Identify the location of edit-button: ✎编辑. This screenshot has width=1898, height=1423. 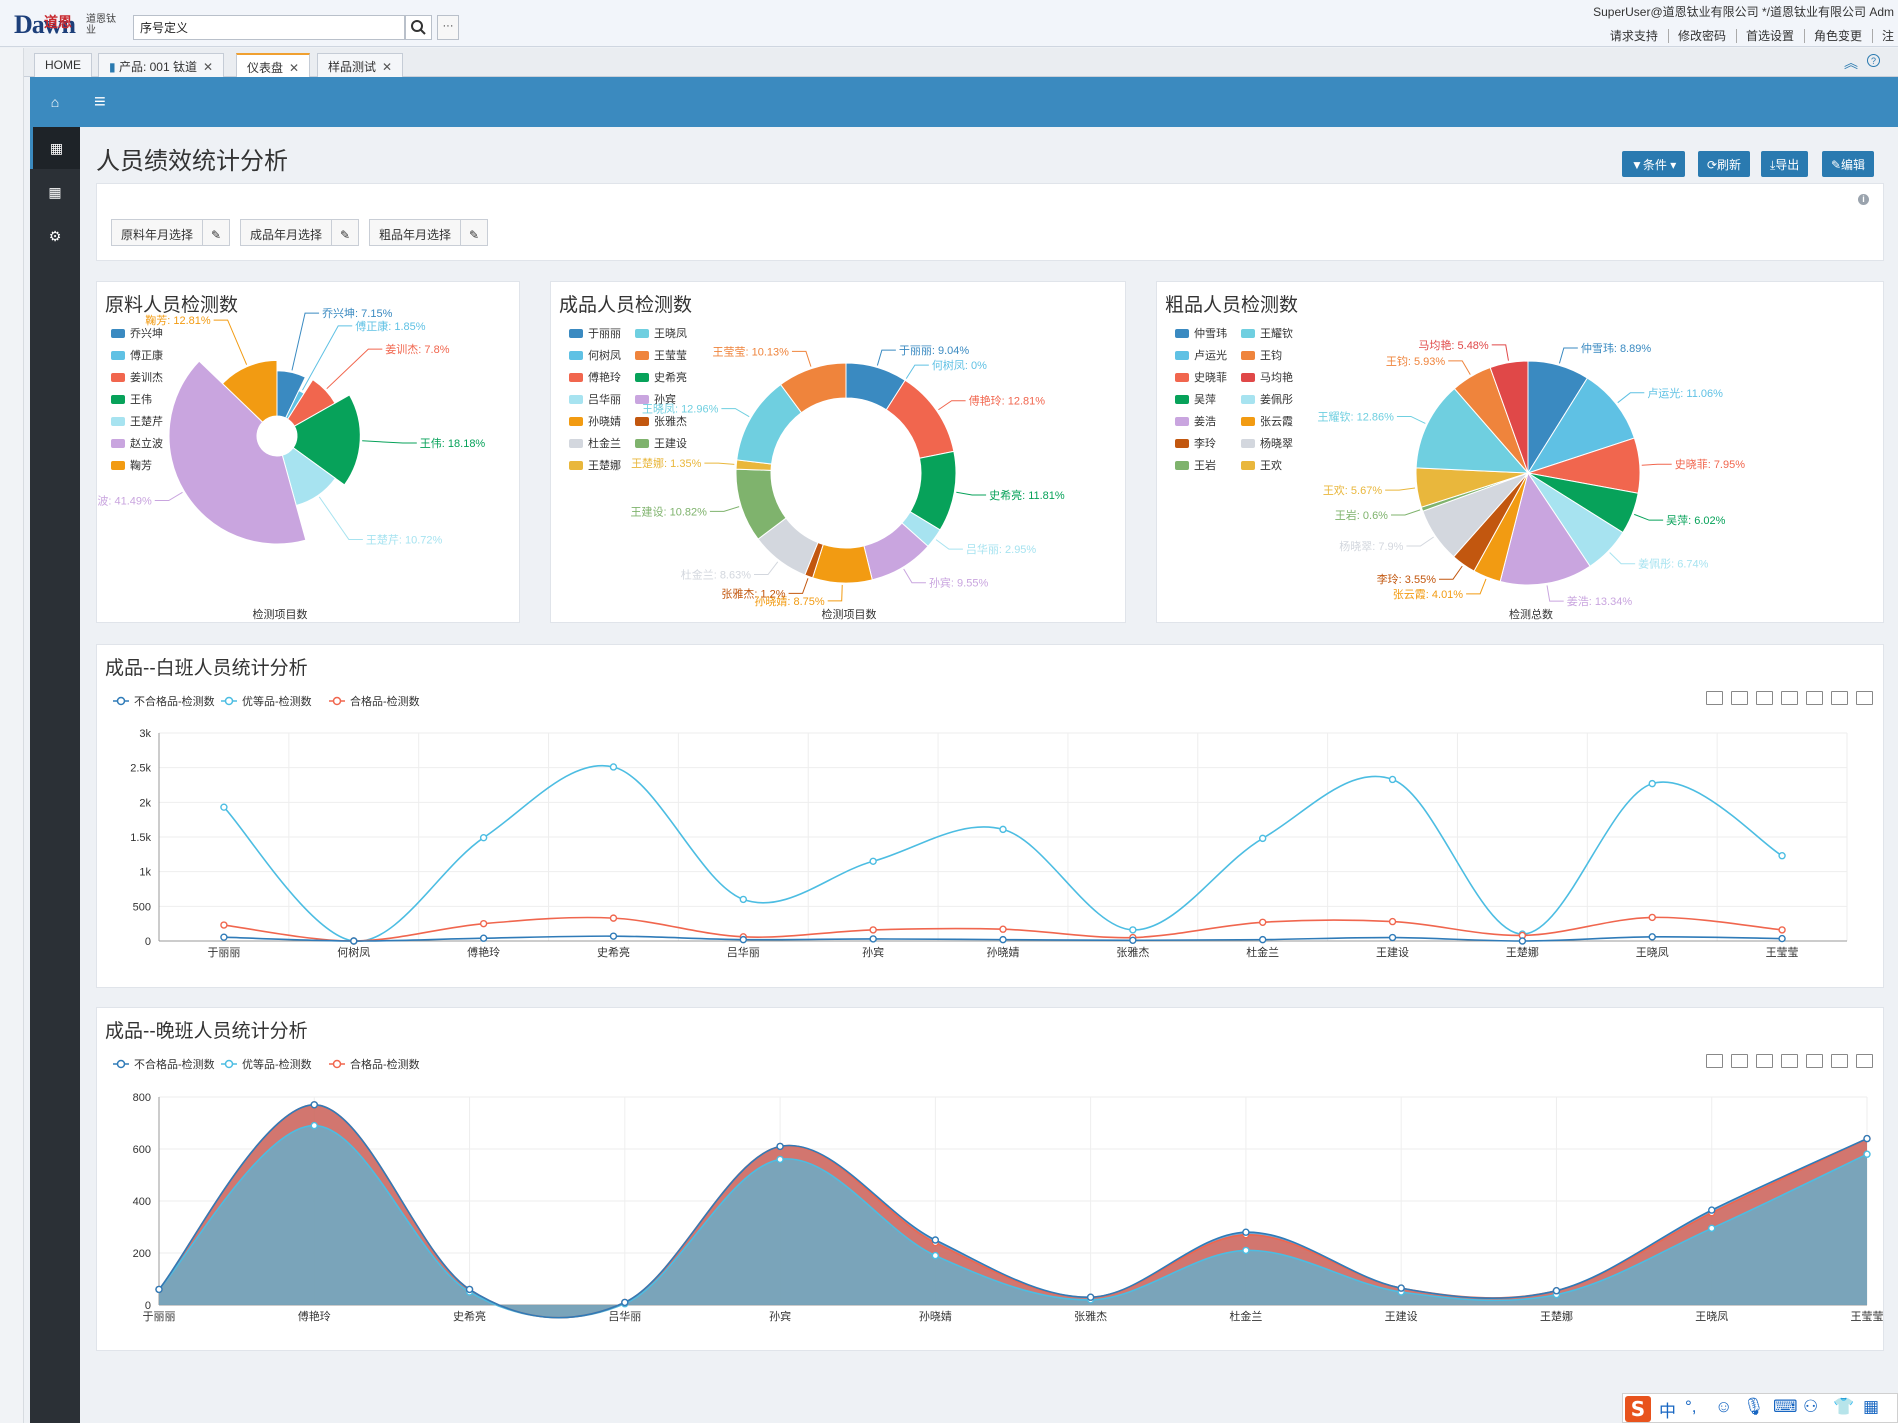
(1848, 164).